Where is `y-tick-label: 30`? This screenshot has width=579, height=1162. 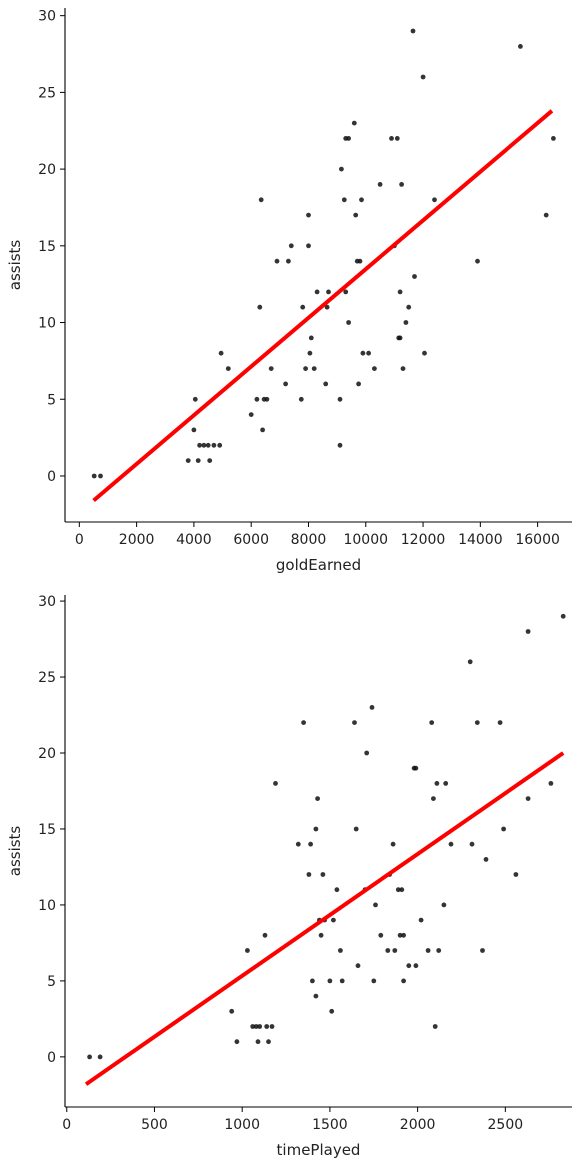
y-tick-label: 30 is located at coordinates (47, 602).